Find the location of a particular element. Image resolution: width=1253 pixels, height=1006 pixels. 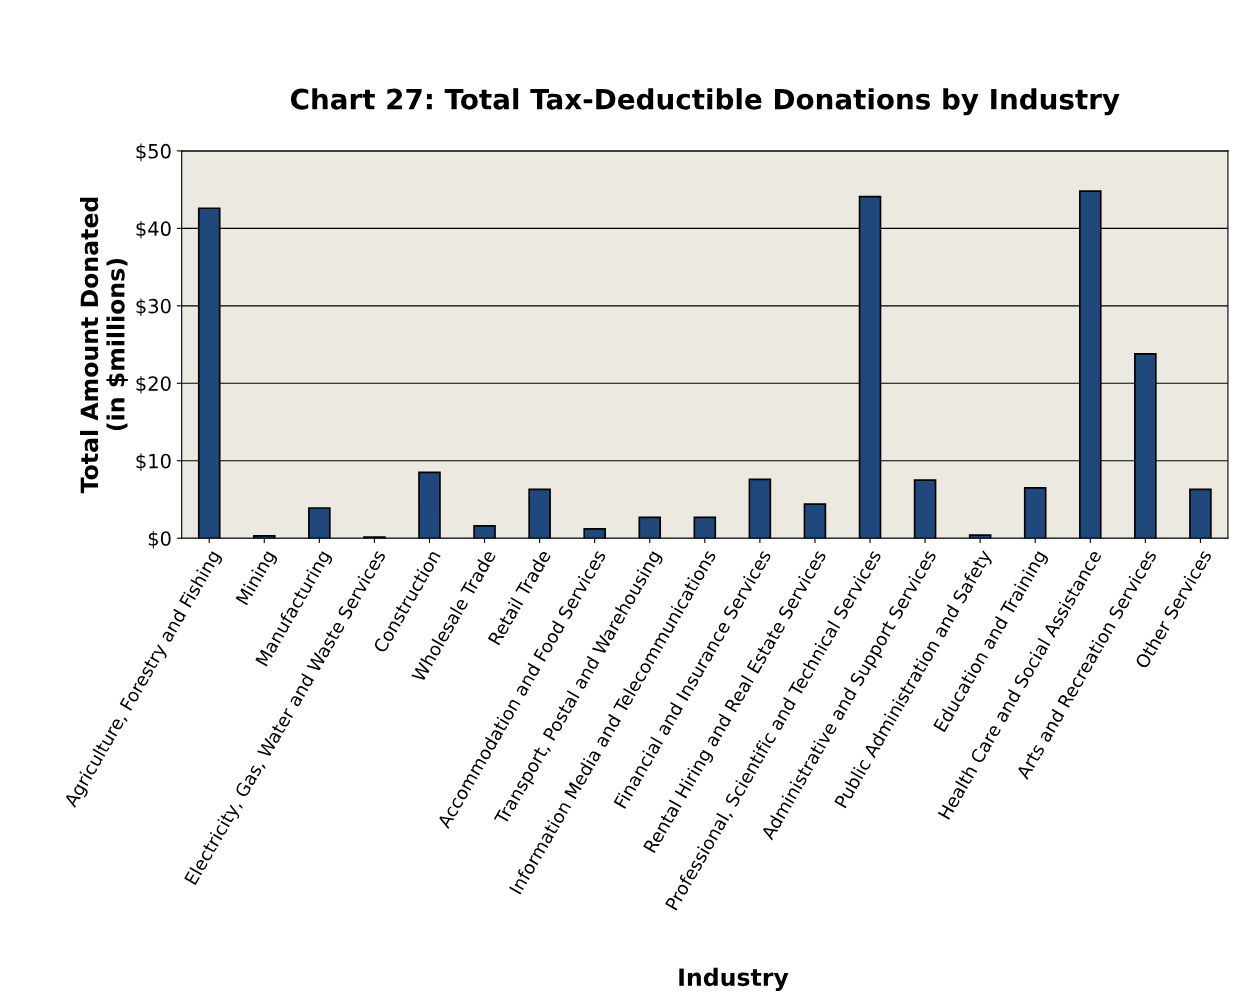

y-tick-label: $40 is located at coordinates (153, 229).